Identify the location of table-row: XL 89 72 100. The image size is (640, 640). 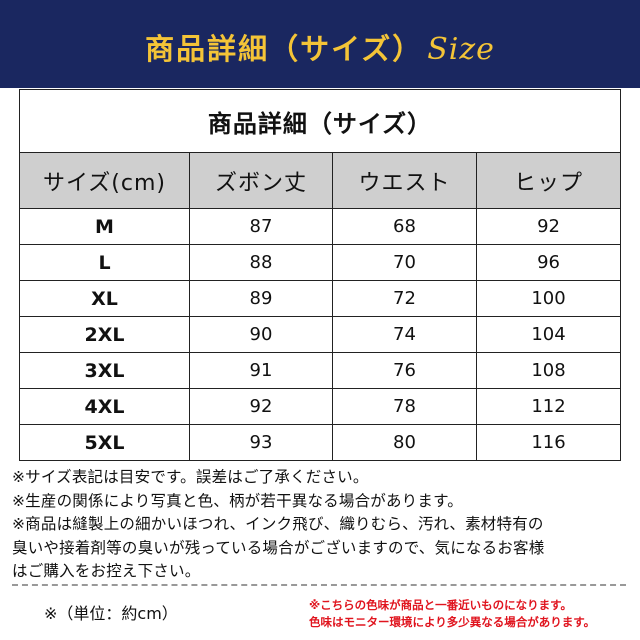
(320, 298).